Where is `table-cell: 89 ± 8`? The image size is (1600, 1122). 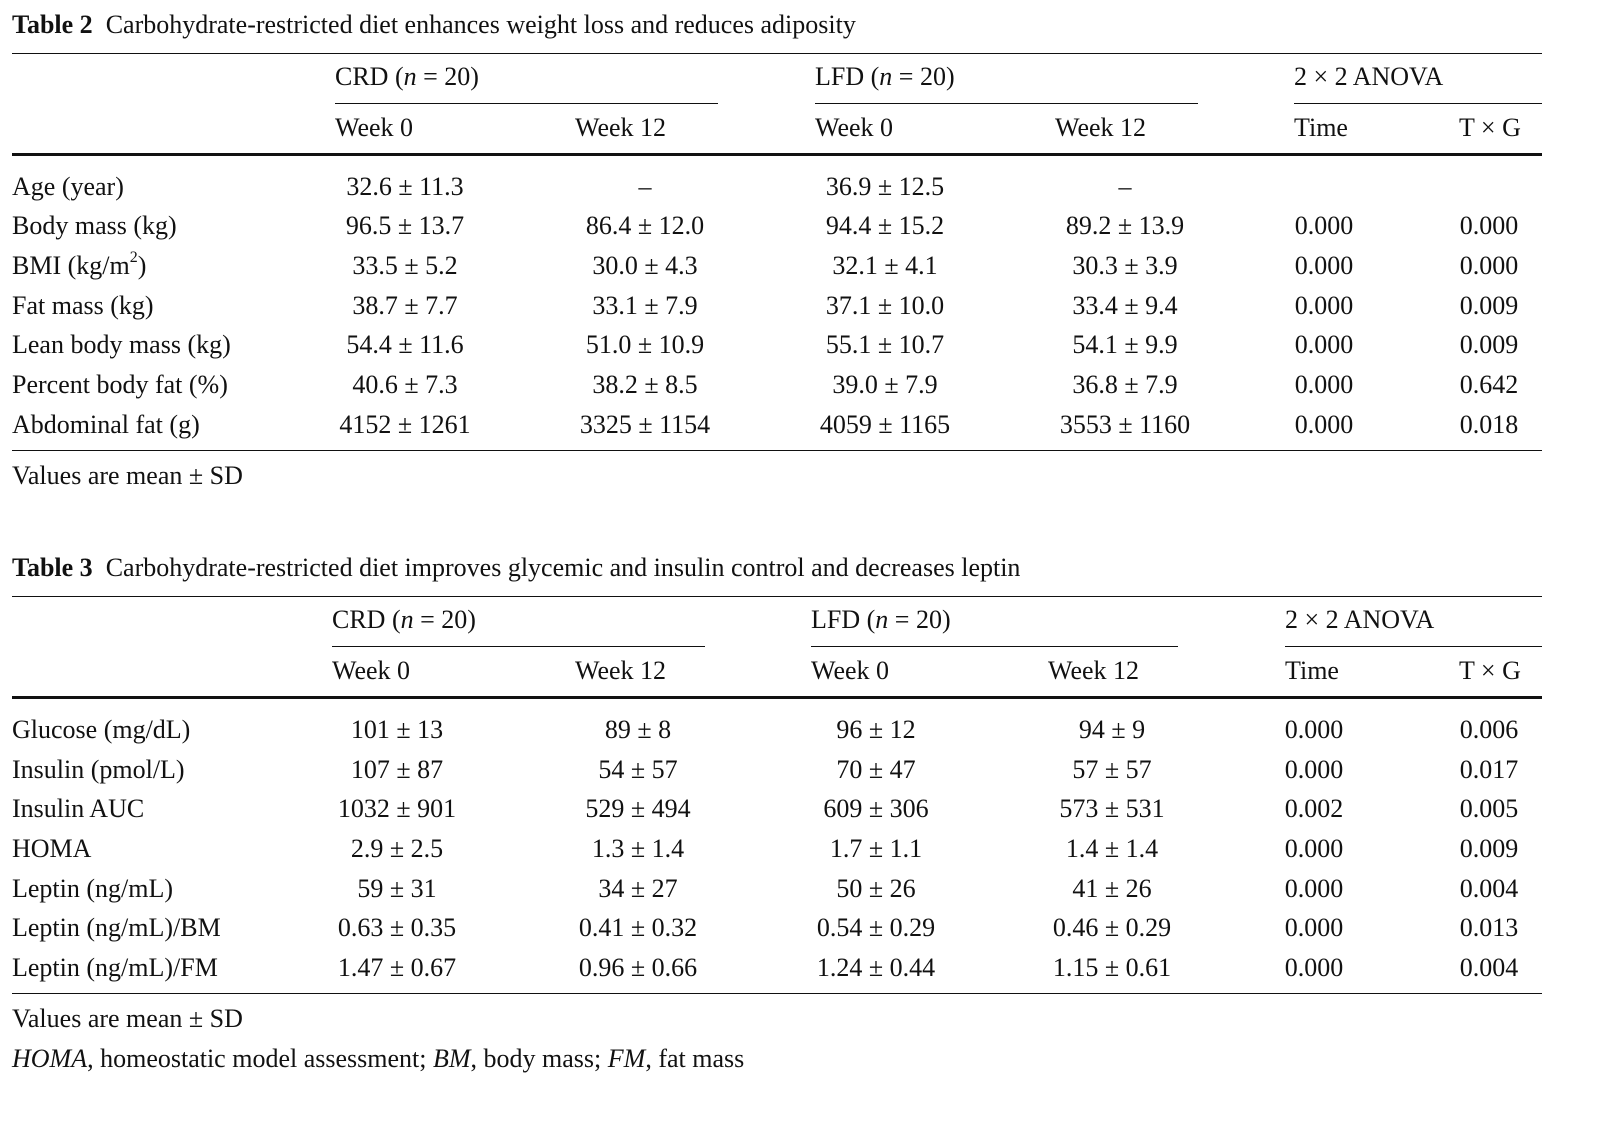
table-cell: 89 ± 8 is located at coordinates (638, 729).